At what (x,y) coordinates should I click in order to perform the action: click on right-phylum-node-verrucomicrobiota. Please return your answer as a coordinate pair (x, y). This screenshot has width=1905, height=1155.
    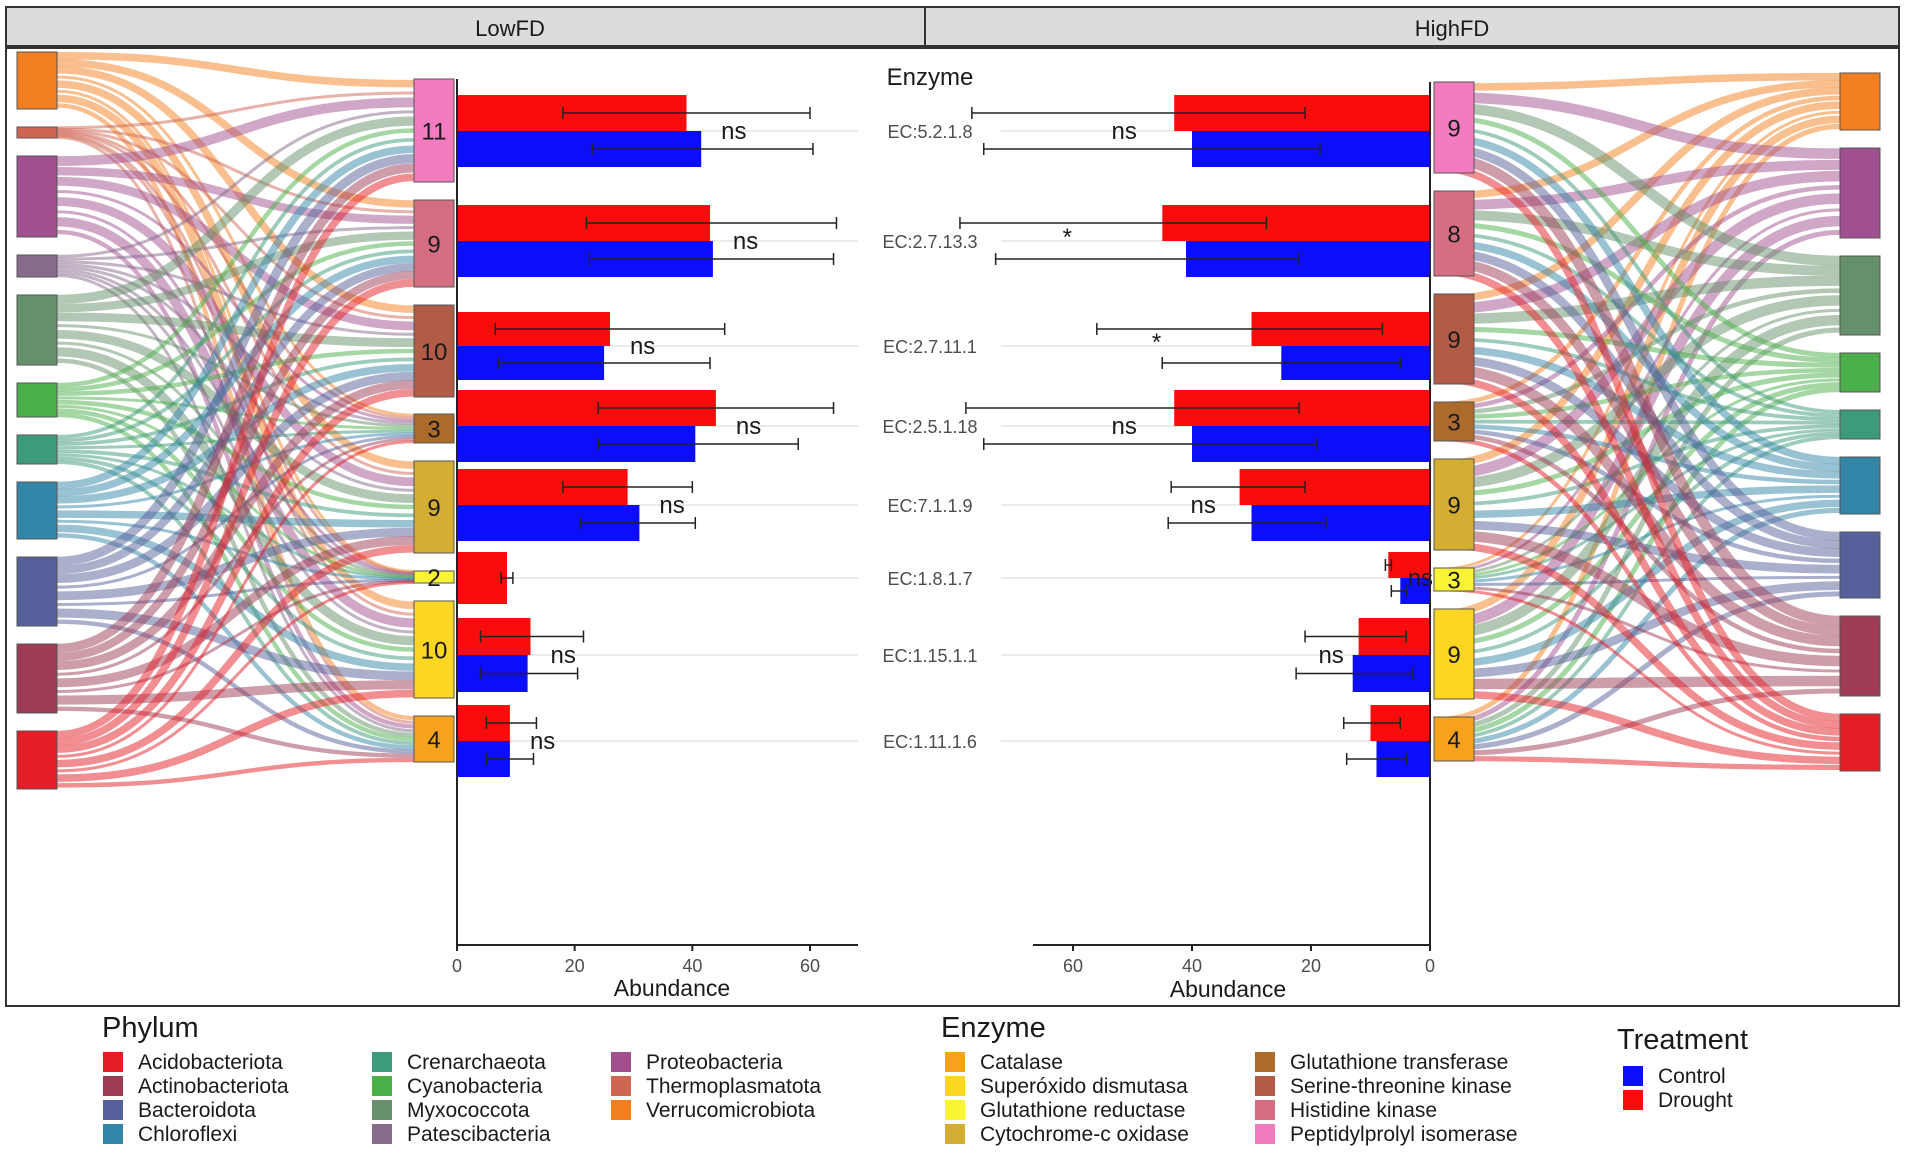
    Looking at the image, I should click on (1860, 101).